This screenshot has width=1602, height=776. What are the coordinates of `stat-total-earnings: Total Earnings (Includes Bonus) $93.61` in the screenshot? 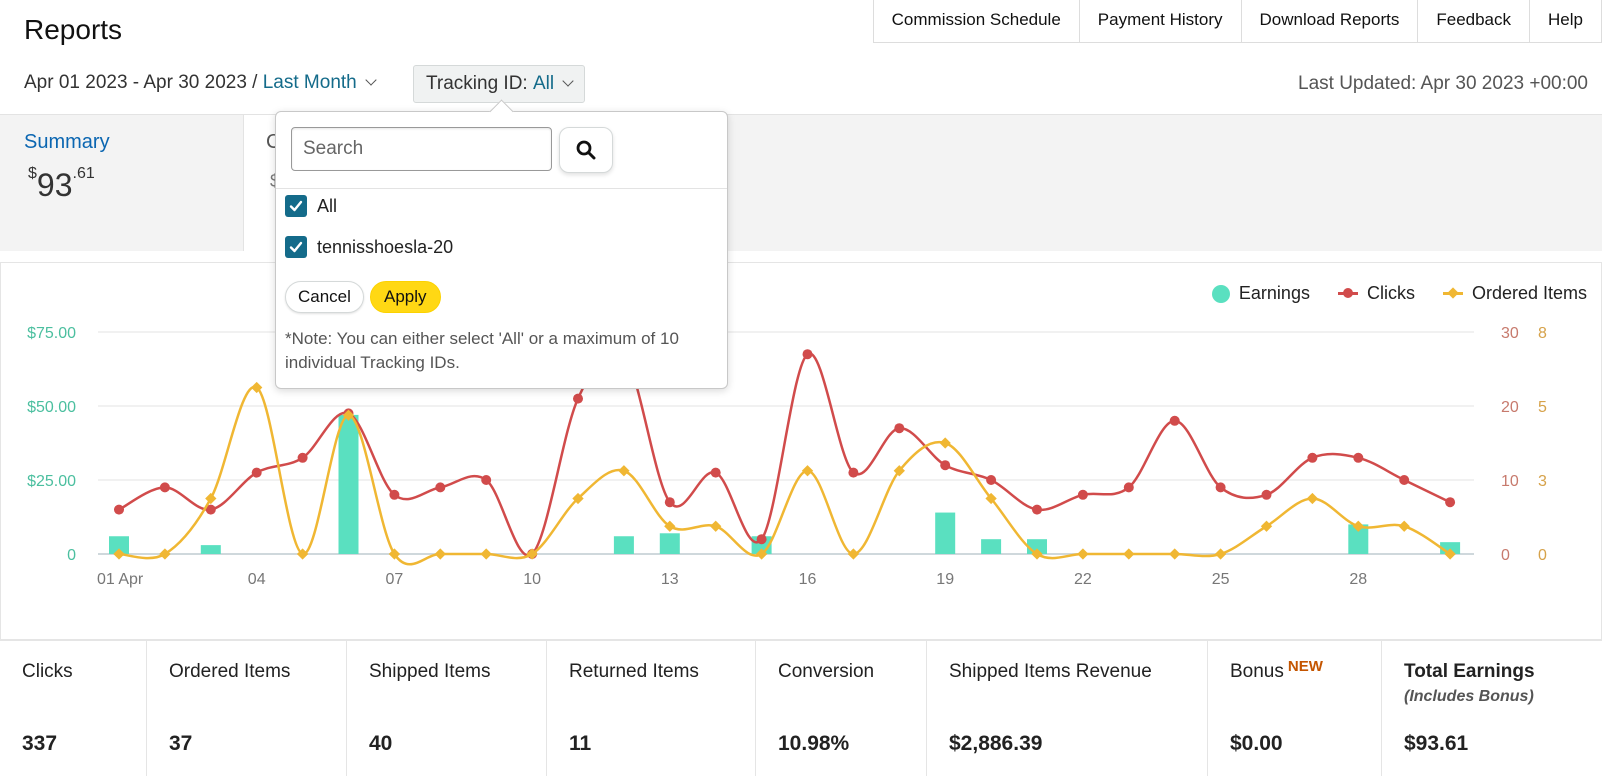 It's located at (1492, 708).